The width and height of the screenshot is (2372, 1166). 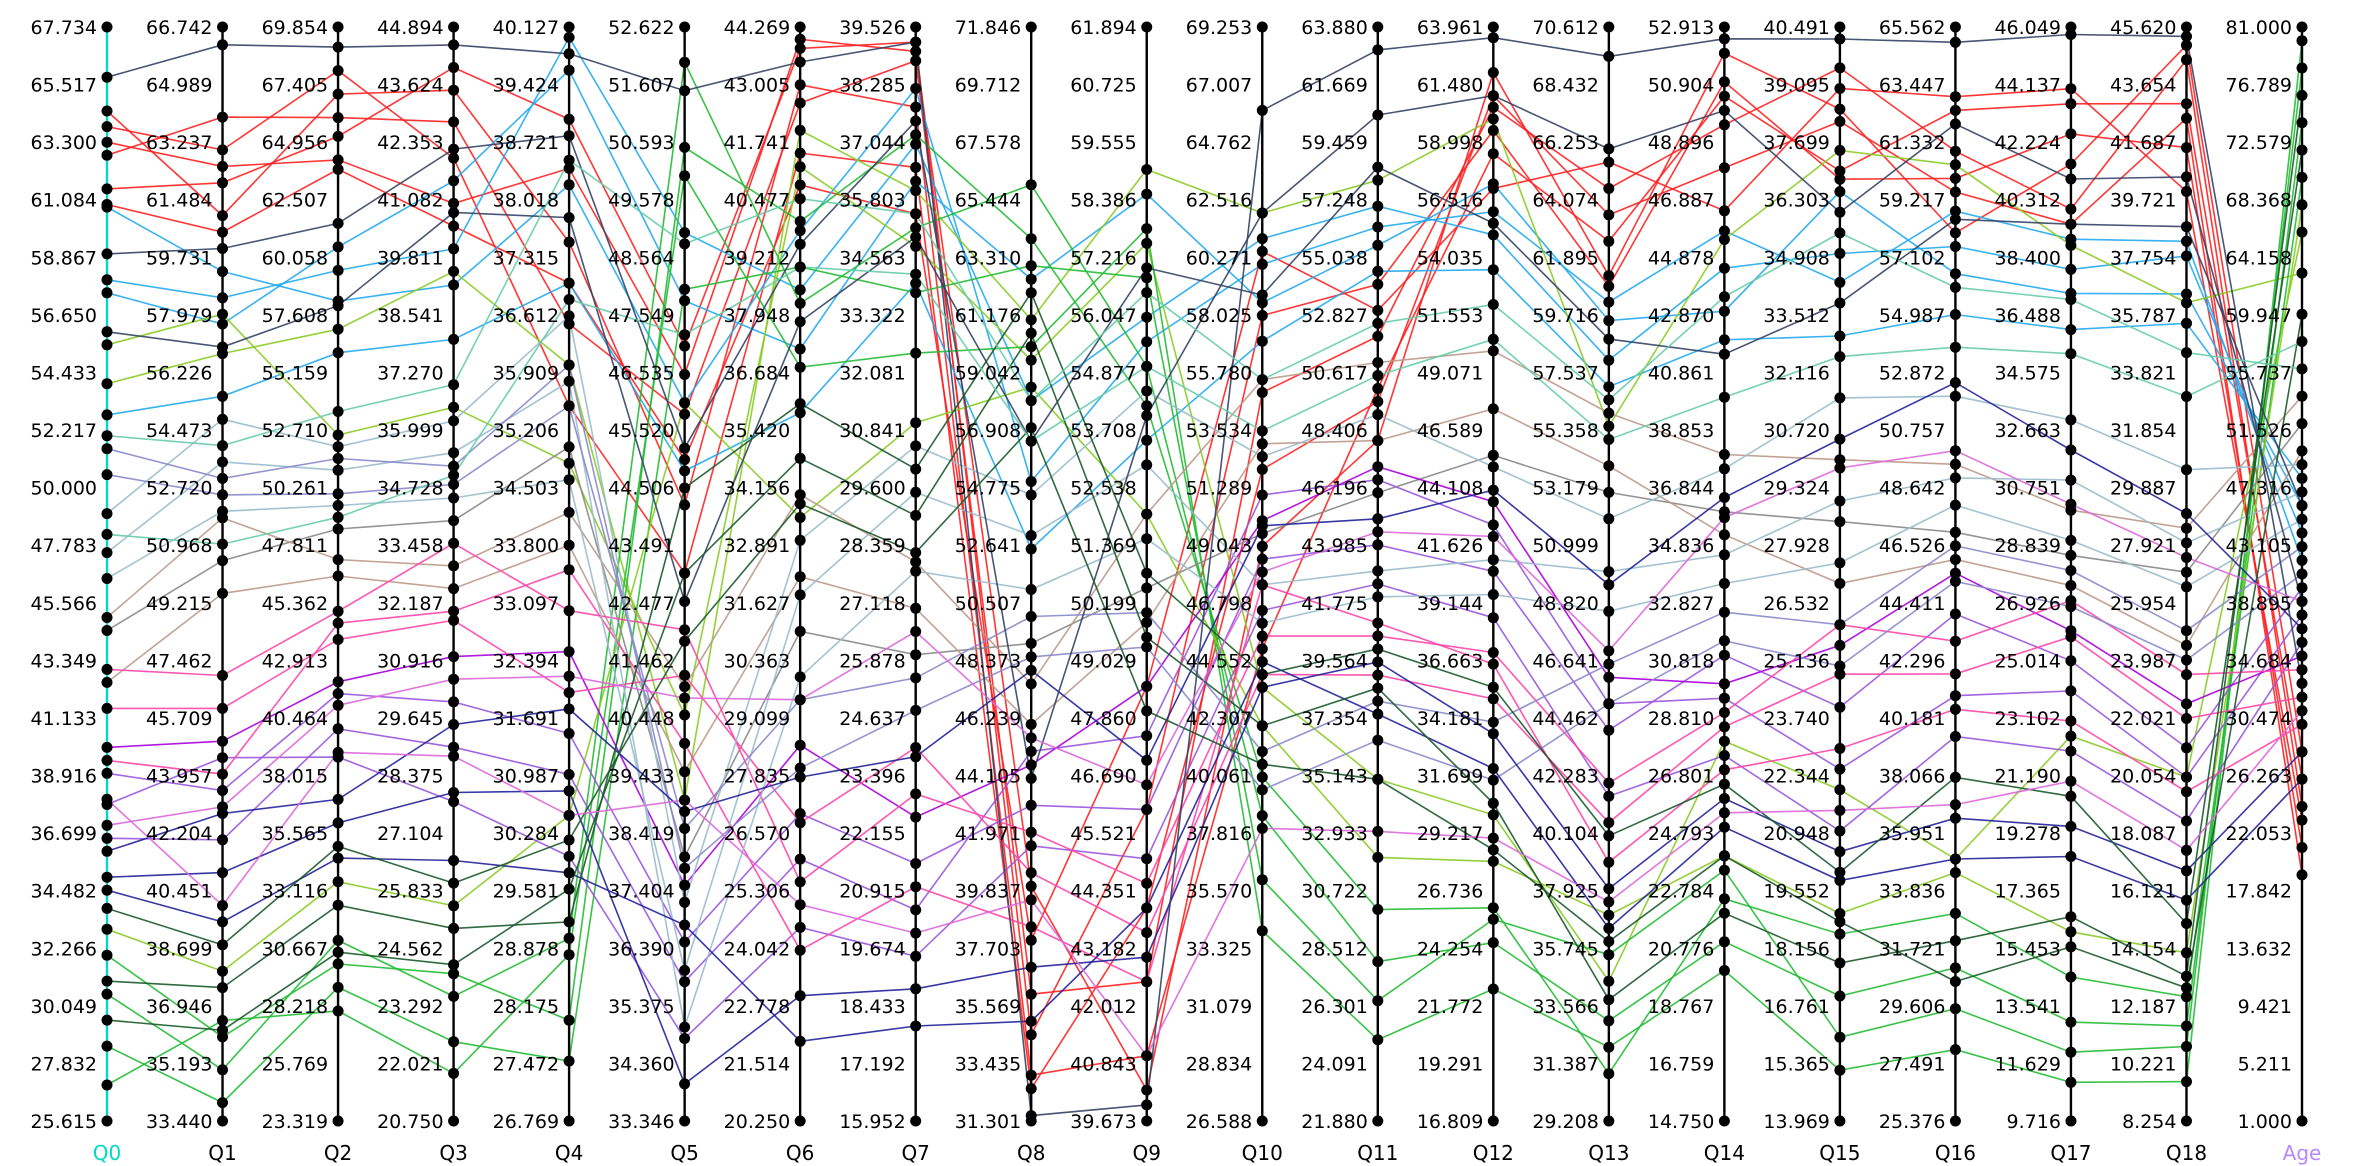 I want to click on tick-label-Q17: 36.488, so click(x=2027, y=316).